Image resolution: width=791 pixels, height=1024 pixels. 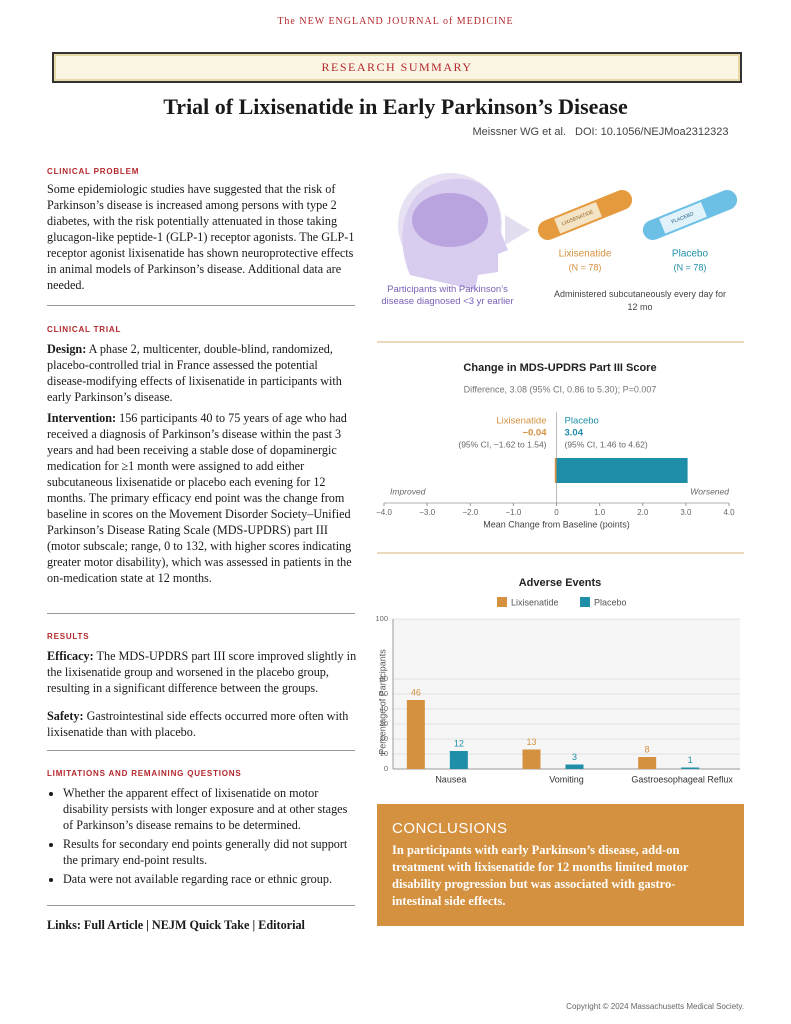 I want to click on x-tick-label: 4.0, so click(x=729, y=512).